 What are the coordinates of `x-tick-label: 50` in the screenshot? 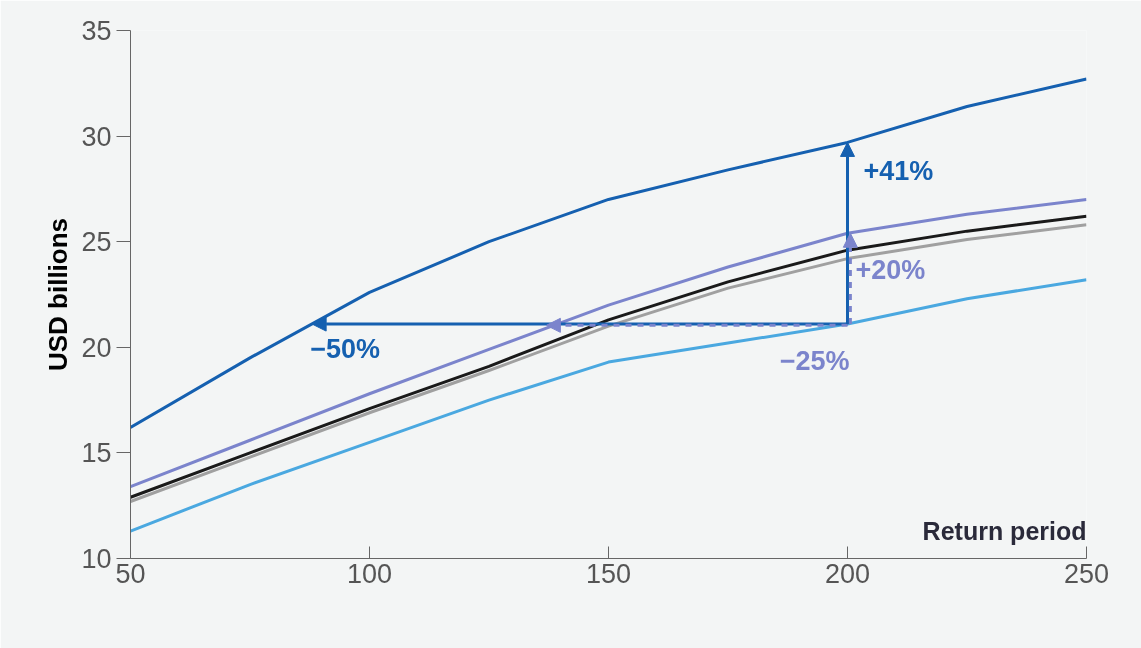 It's located at (130, 573).